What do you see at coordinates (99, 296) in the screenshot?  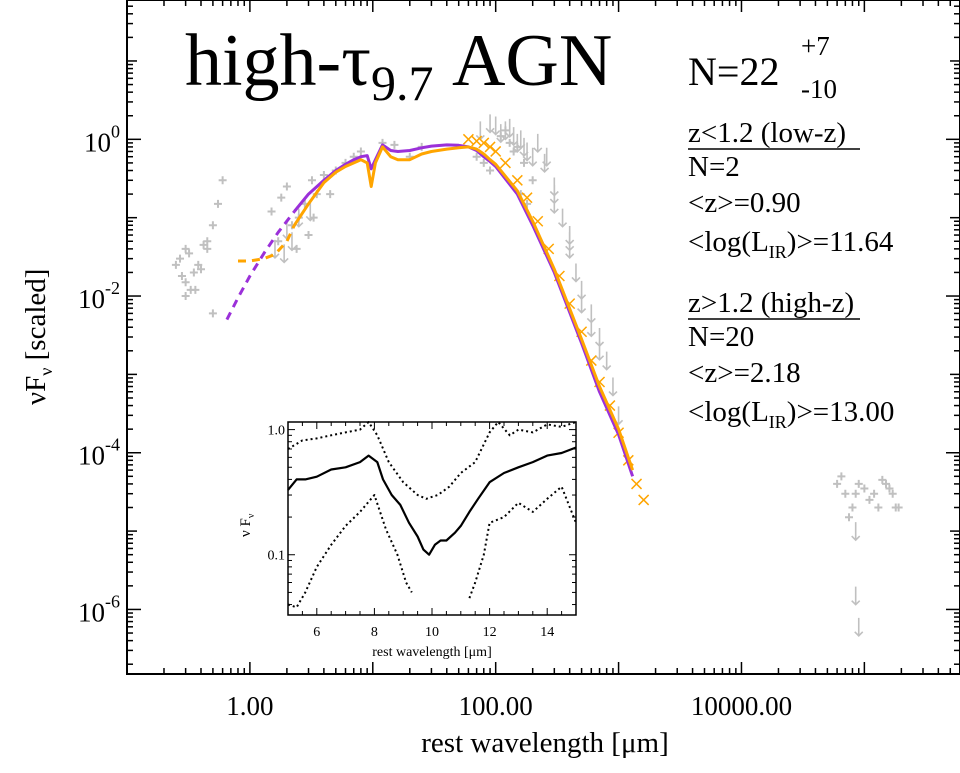 I see `y-tick-label: 10⁻²` at bounding box center [99, 296].